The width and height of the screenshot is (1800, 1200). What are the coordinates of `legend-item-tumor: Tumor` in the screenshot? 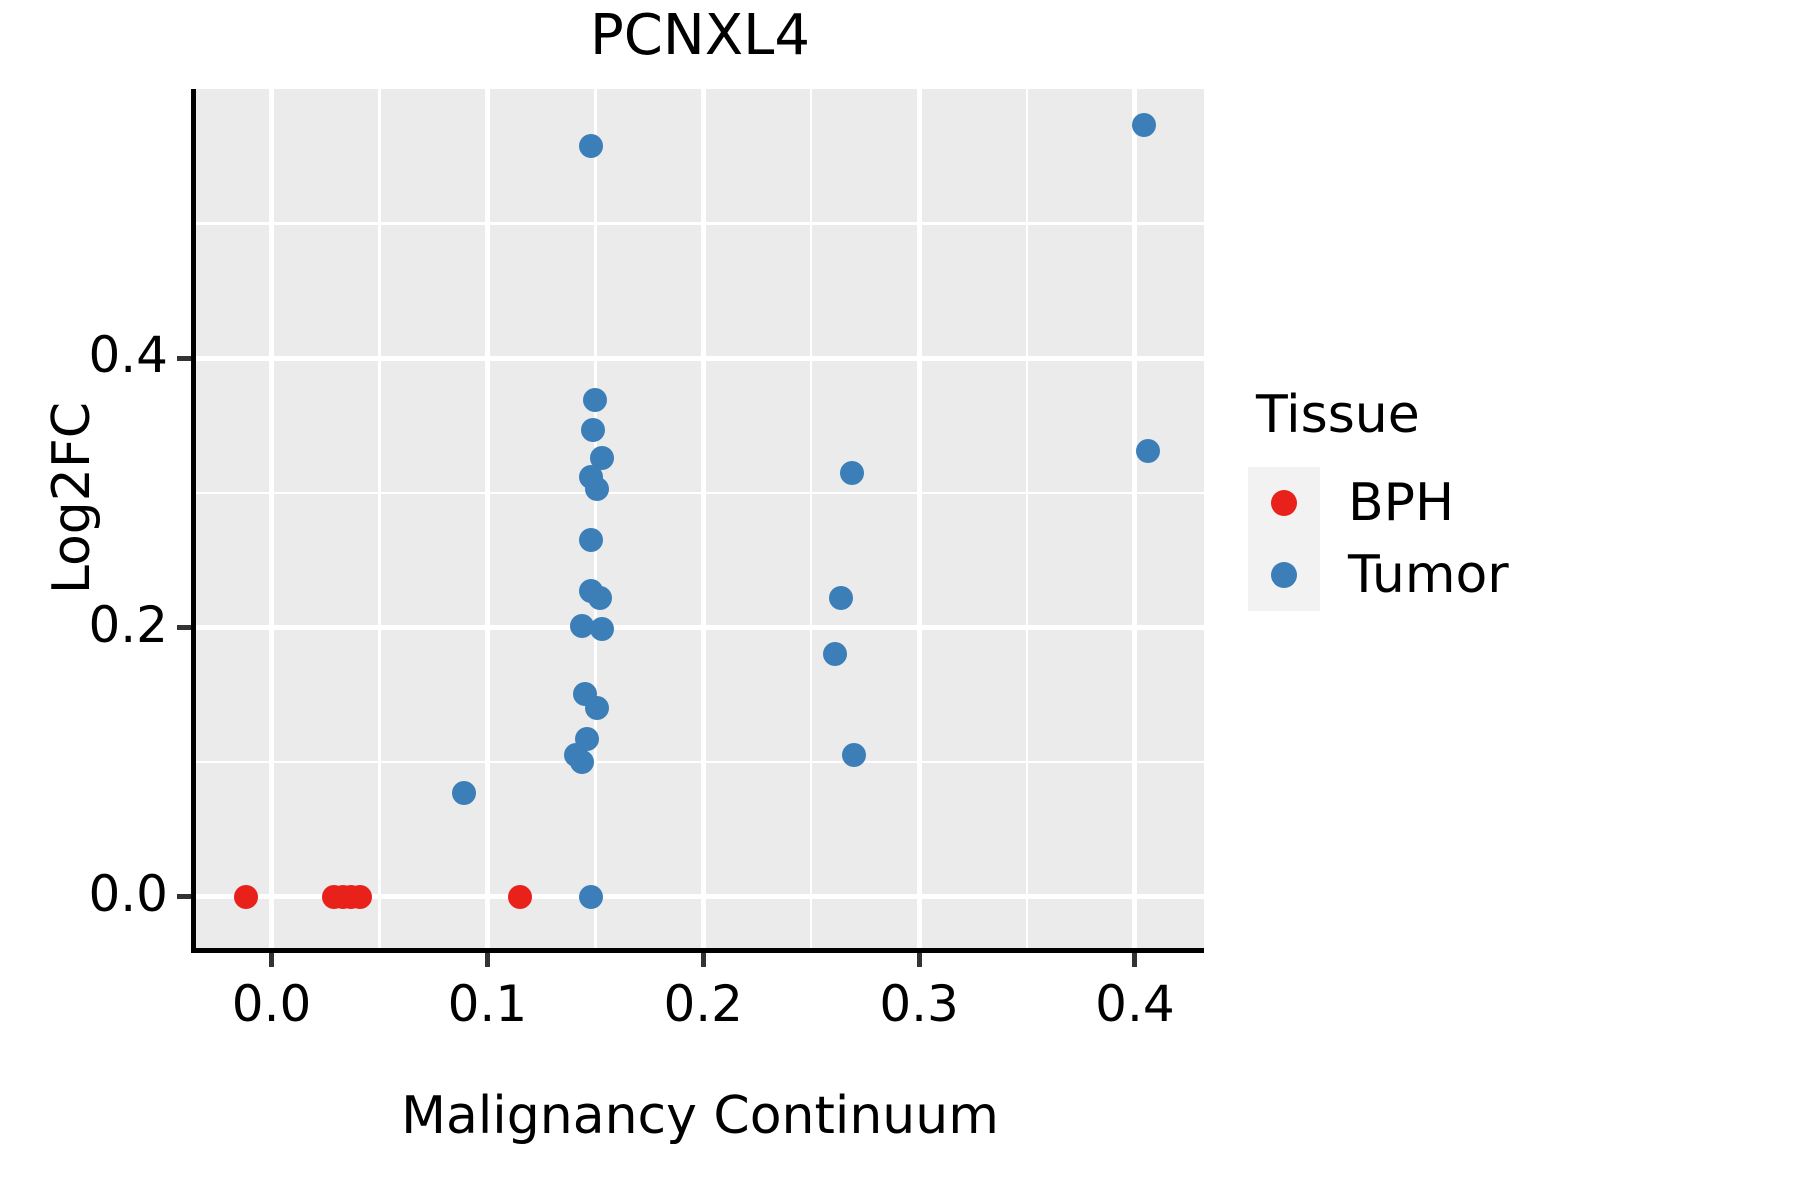 It's located at (1508, 575).